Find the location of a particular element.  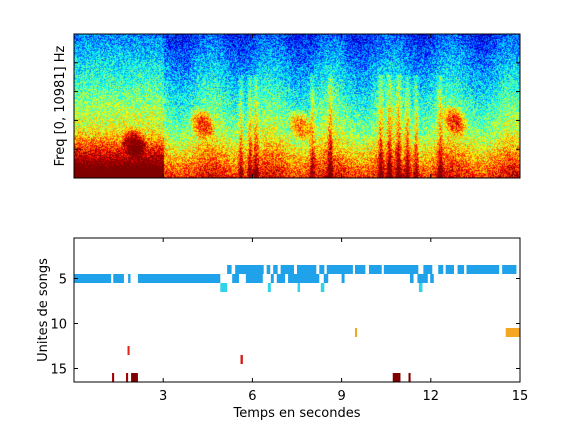

x-tick-label: 12 is located at coordinates (431, 396).